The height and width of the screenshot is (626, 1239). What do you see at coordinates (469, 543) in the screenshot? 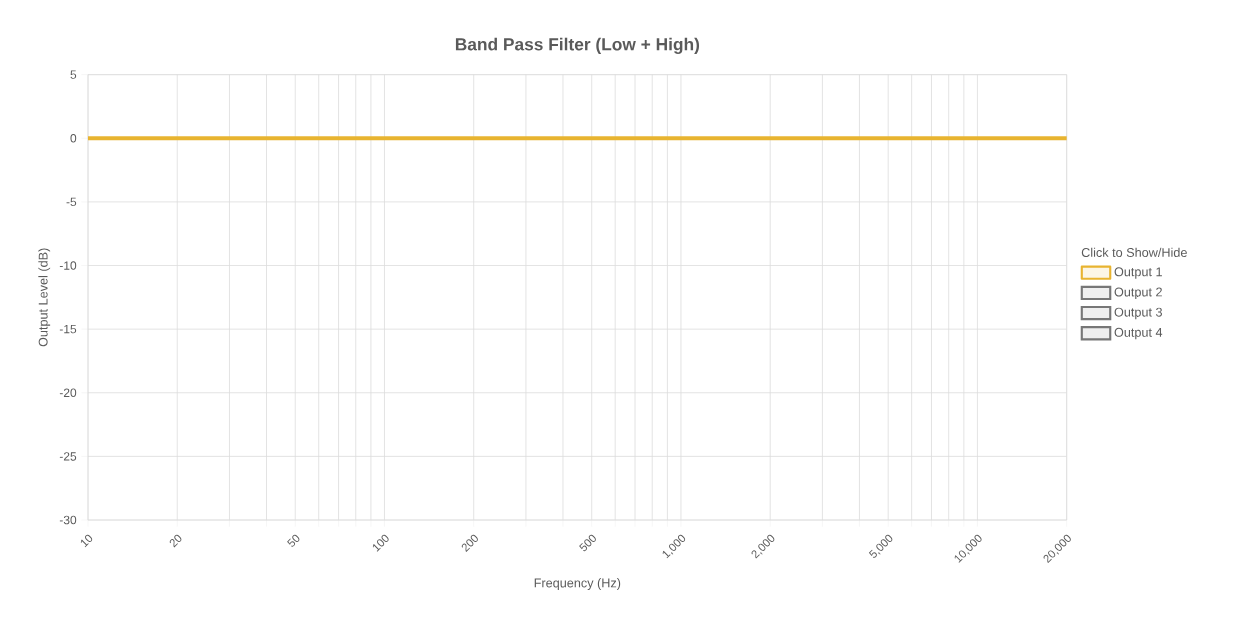
I see `x-tick-label: 200` at bounding box center [469, 543].